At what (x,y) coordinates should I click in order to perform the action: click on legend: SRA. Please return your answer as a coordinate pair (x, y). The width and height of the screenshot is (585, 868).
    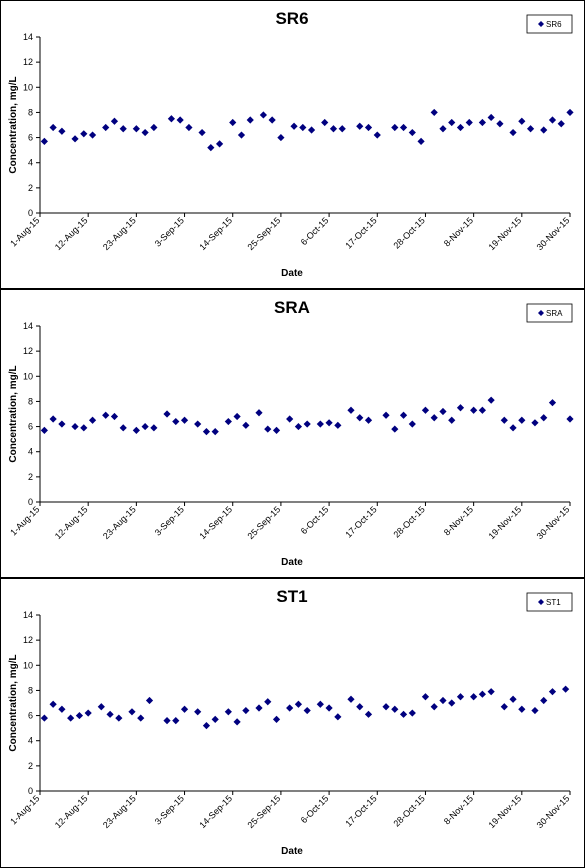
    Looking at the image, I should click on (549, 313).